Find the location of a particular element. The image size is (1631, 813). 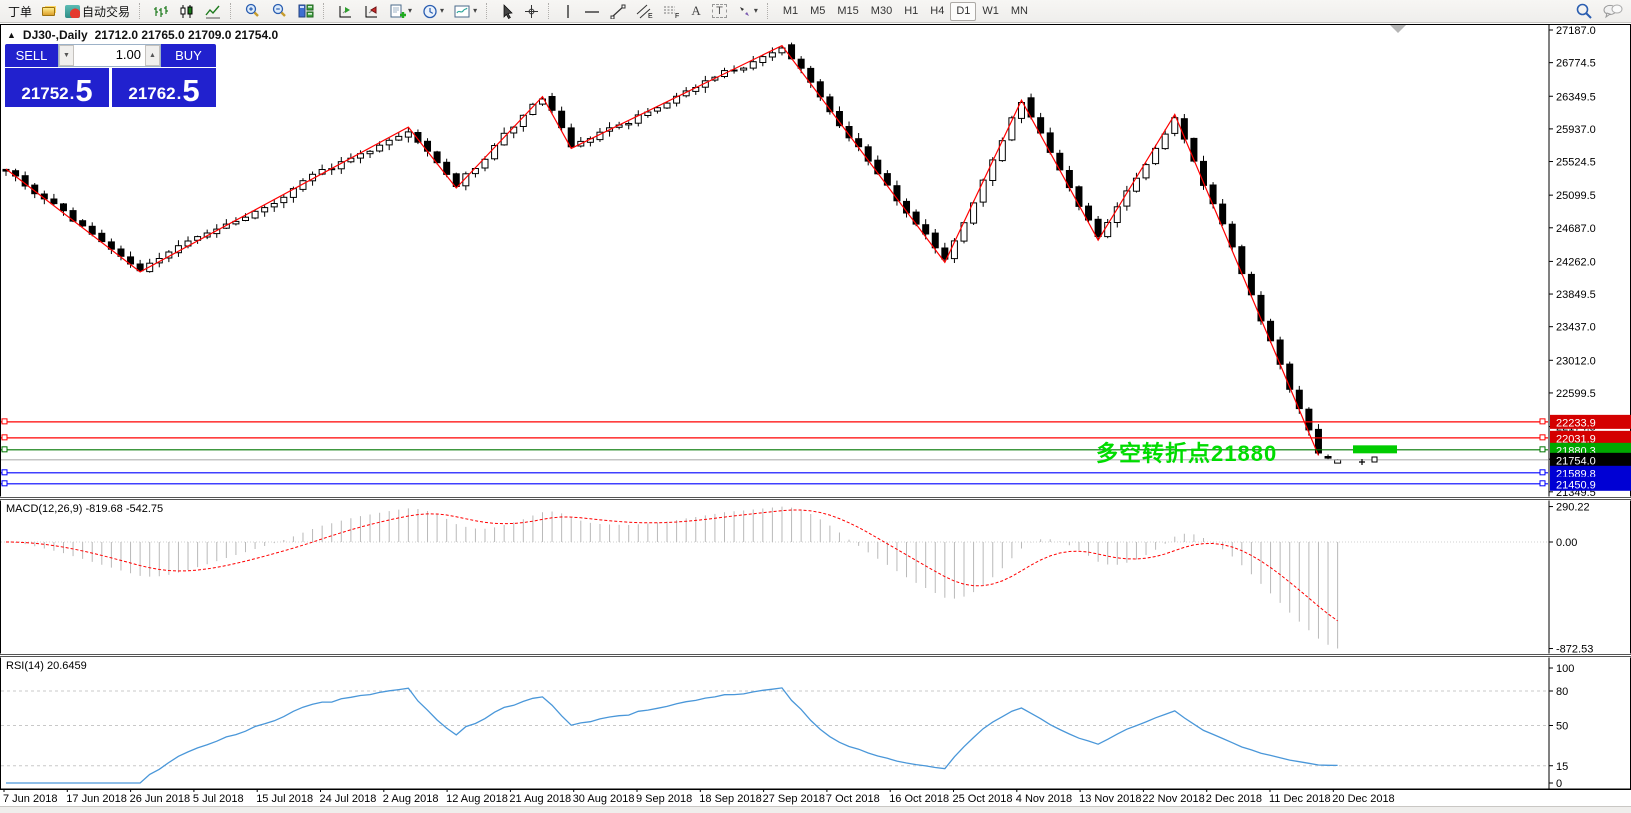

price-flag-22233.9 is located at coordinates (1590, 421).